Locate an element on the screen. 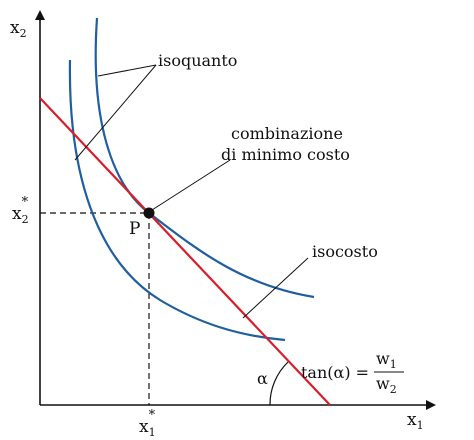 The image size is (474, 440). x2-star-label: x2* is located at coordinates (20, 210).